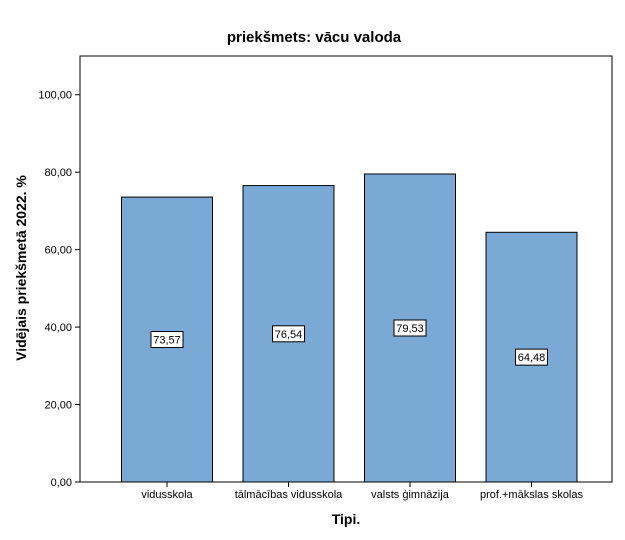 The image size is (625, 540). Describe the element at coordinates (58, 251) in the screenshot. I see `y-tick-label: 60,00` at that location.